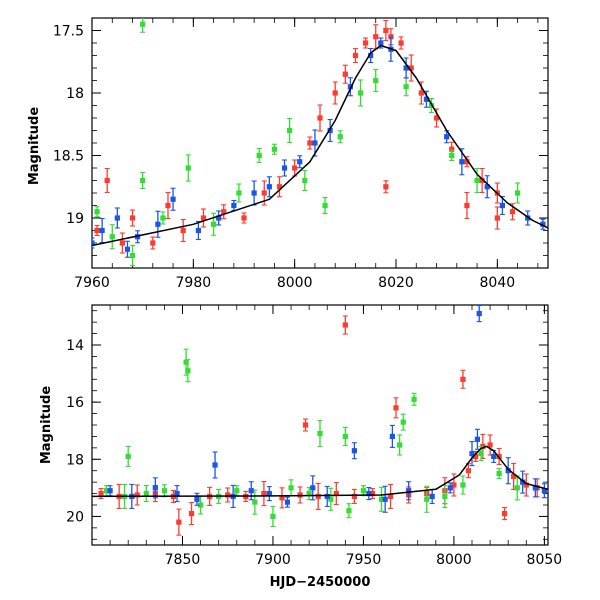 The width and height of the screenshot is (600, 600). What do you see at coordinates (68, 32) in the screenshot?
I see `y-tick-label: 17.5` at bounding box center [68, 32].